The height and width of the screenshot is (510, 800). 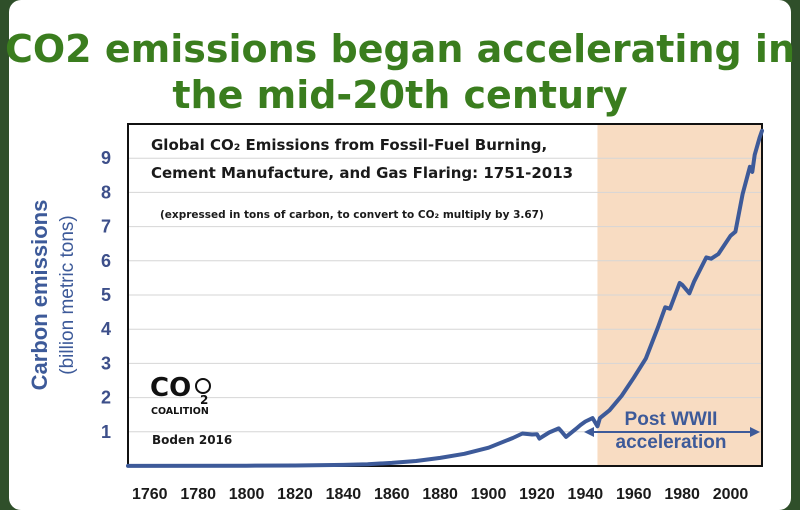 I want to click on x-tick-label: 1940, so click(x=586, y=494).